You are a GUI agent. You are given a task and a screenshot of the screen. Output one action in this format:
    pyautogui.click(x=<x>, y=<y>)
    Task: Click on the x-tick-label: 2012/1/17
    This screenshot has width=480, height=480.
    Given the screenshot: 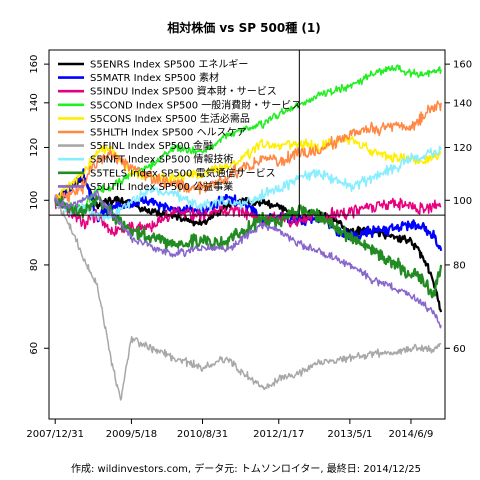 What is the action you would take?
    pyautogui.click(x=278, y=434)
    